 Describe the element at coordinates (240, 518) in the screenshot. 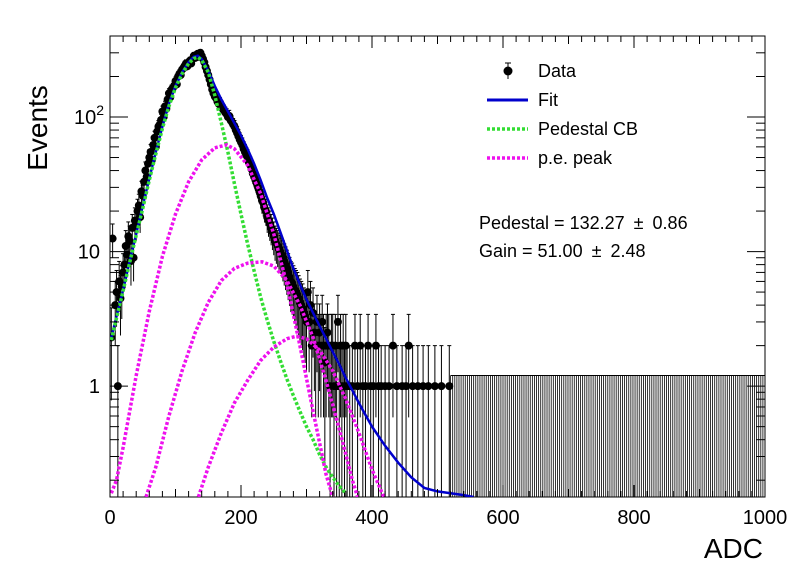

I see `x-tick-label: 200` at that location.